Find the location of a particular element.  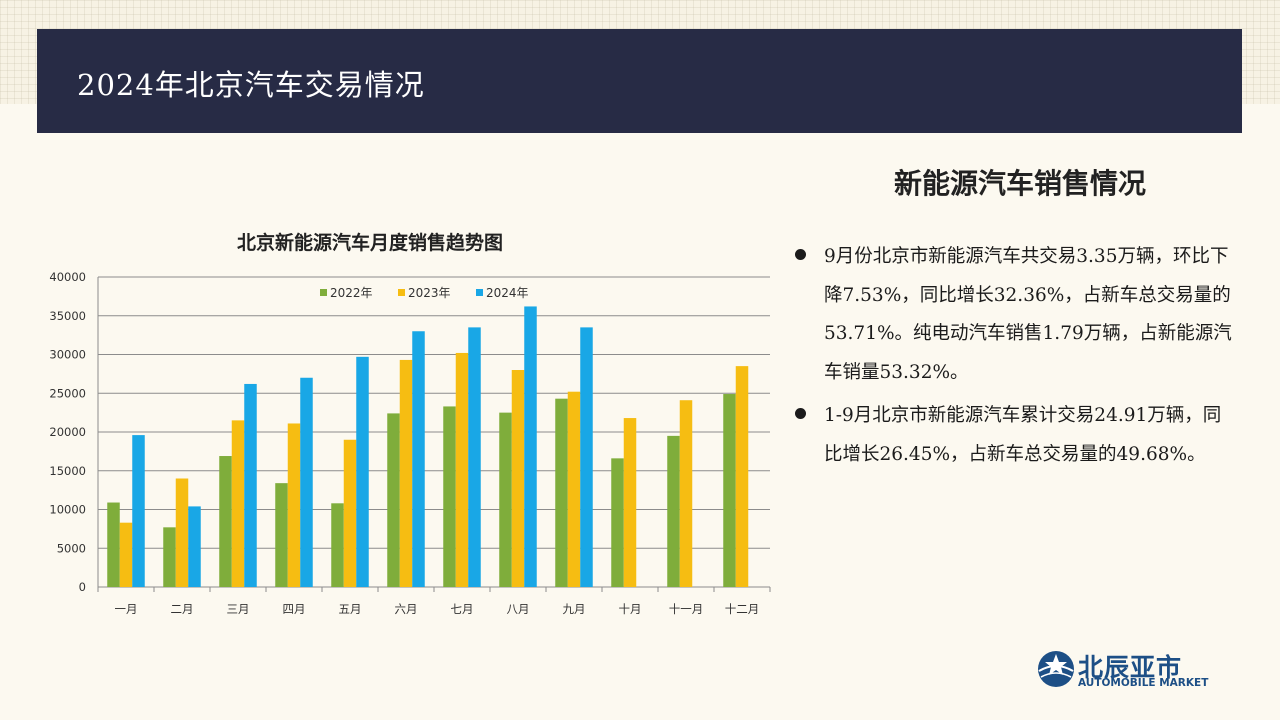

page-title: 2024年北京汽车交易情况 is located at coordinates (251, 85).